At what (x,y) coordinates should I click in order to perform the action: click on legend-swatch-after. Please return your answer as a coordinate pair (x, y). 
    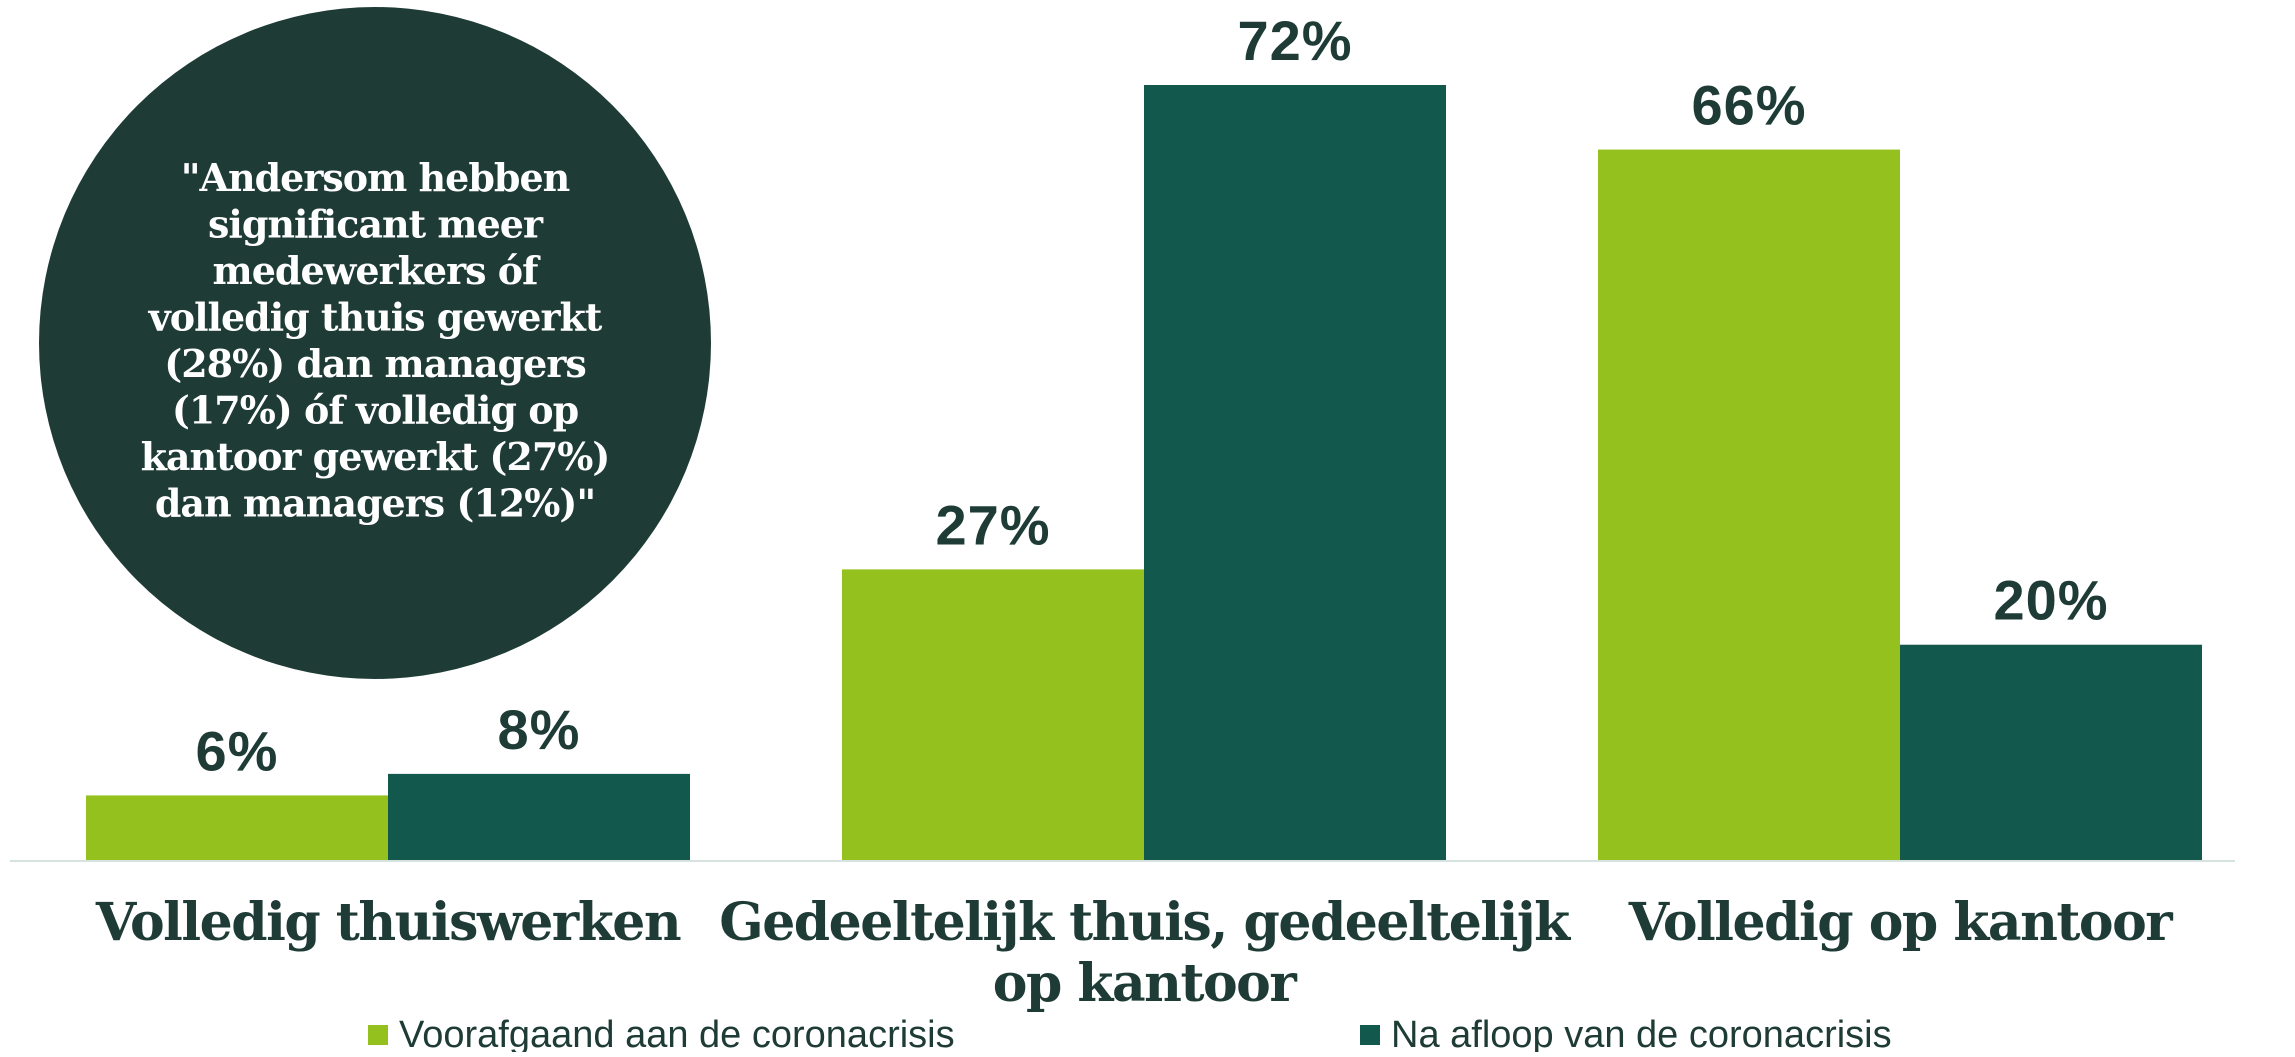
    Looking at the image, I should click on (1370, 1035).